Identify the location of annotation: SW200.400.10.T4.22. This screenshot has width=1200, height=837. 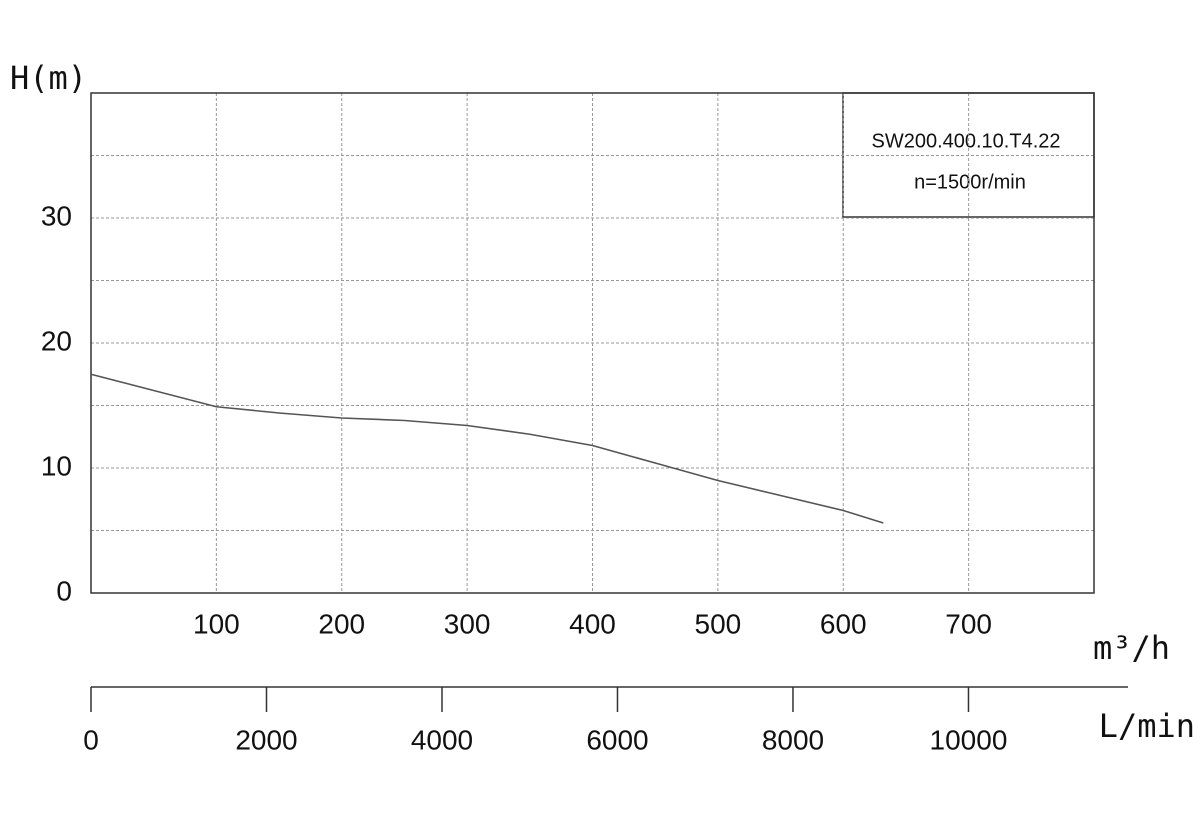
(965, 141).